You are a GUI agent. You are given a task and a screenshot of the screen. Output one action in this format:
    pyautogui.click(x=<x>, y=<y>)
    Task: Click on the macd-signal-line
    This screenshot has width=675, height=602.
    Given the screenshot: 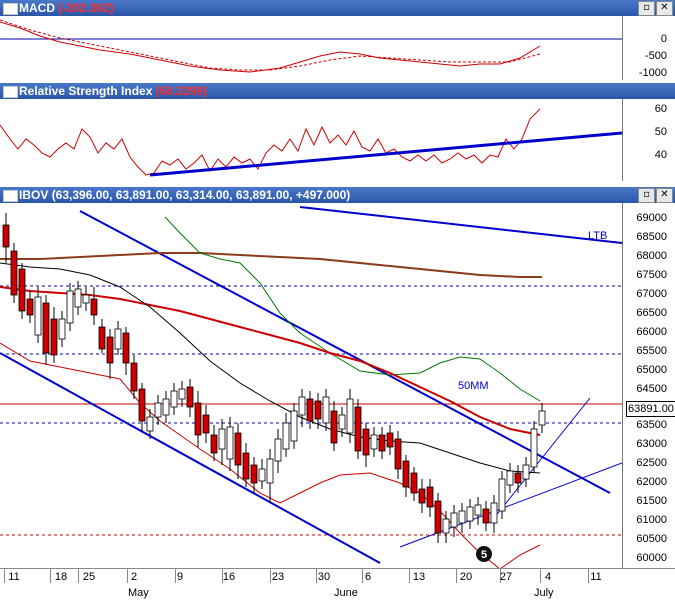 What is the action you would take?
    pyautogui.click(x=270, y=45)
    